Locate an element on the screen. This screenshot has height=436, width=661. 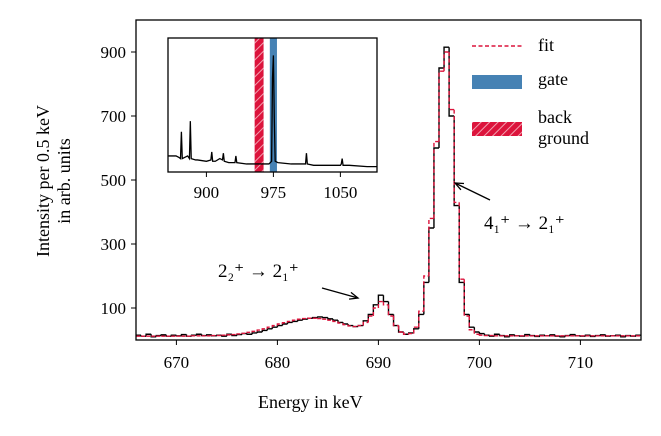
y-tick-label: 700 is located at coordinates (114, 116).